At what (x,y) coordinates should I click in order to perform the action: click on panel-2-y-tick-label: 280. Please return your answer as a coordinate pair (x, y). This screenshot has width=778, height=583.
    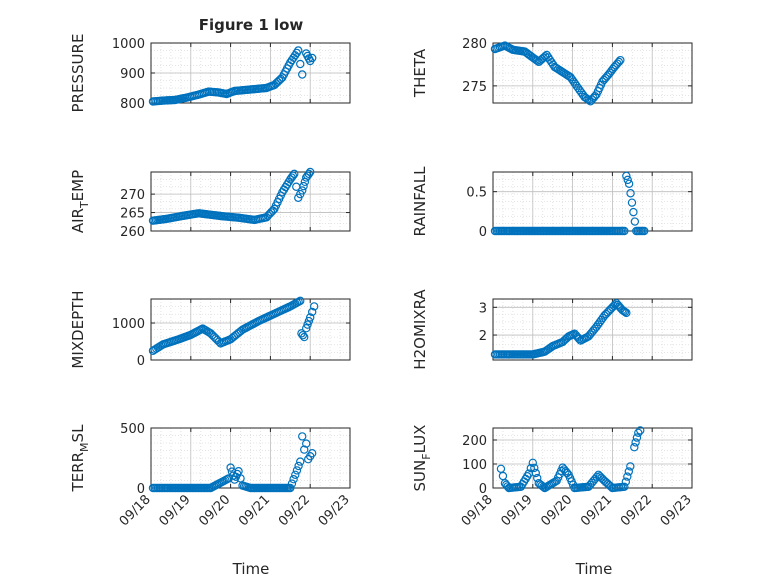
    Looking at the image, I should click on (474, 44).